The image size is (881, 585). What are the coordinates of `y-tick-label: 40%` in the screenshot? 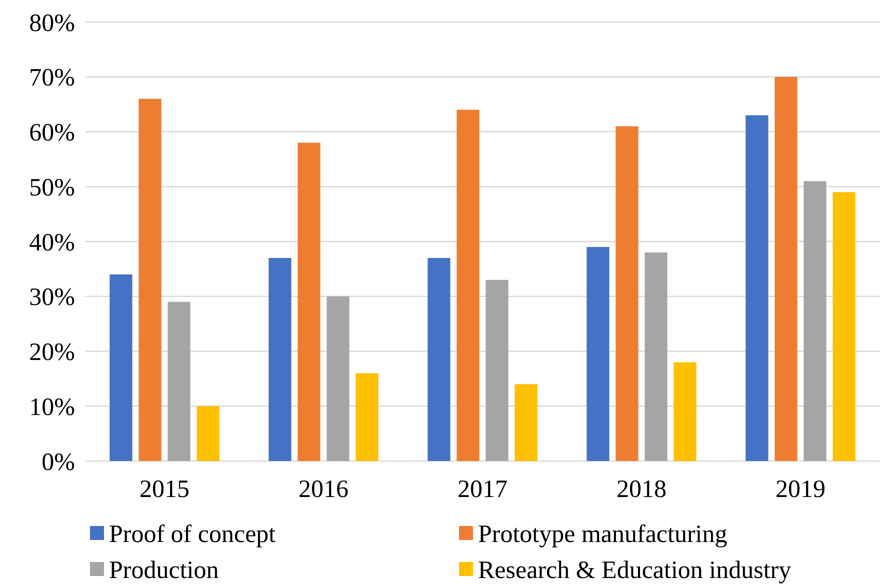 It's located at (52, 242).